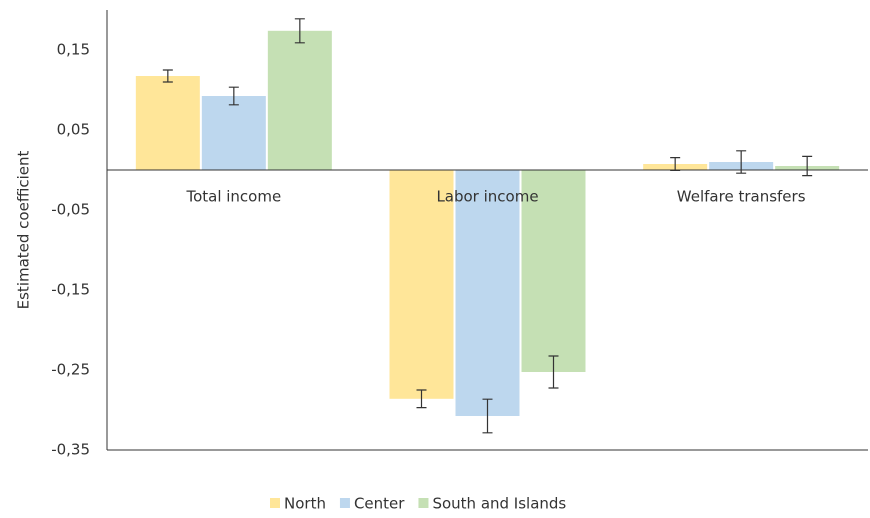 The width and height of the screenshot is (870, 518). Describe the element at coordinates (70, 370) in the screenshot. I see `y-tick-label: -0,25` at that location.